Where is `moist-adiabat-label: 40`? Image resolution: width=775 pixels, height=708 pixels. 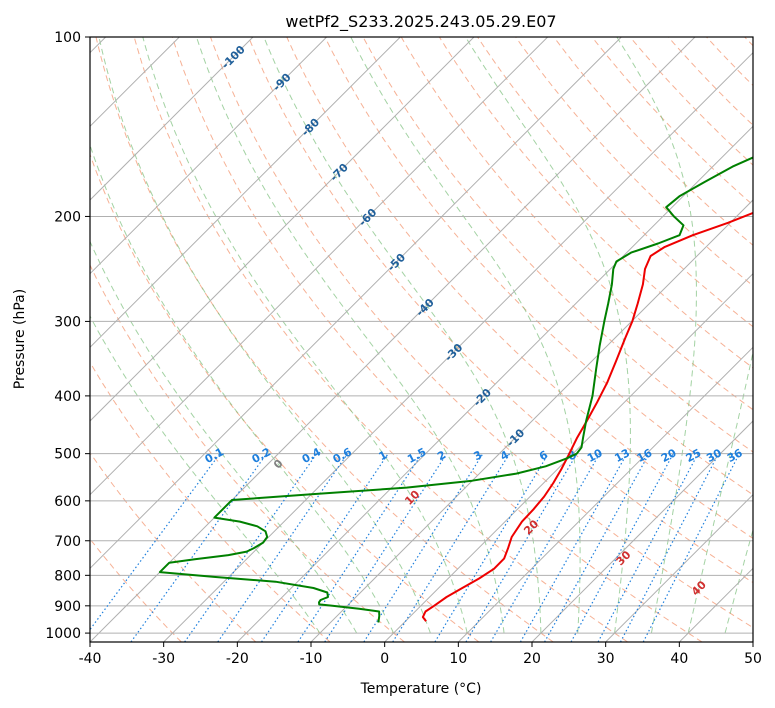
moist-adiabat-label: 40 is located at coordinates (699, 588).